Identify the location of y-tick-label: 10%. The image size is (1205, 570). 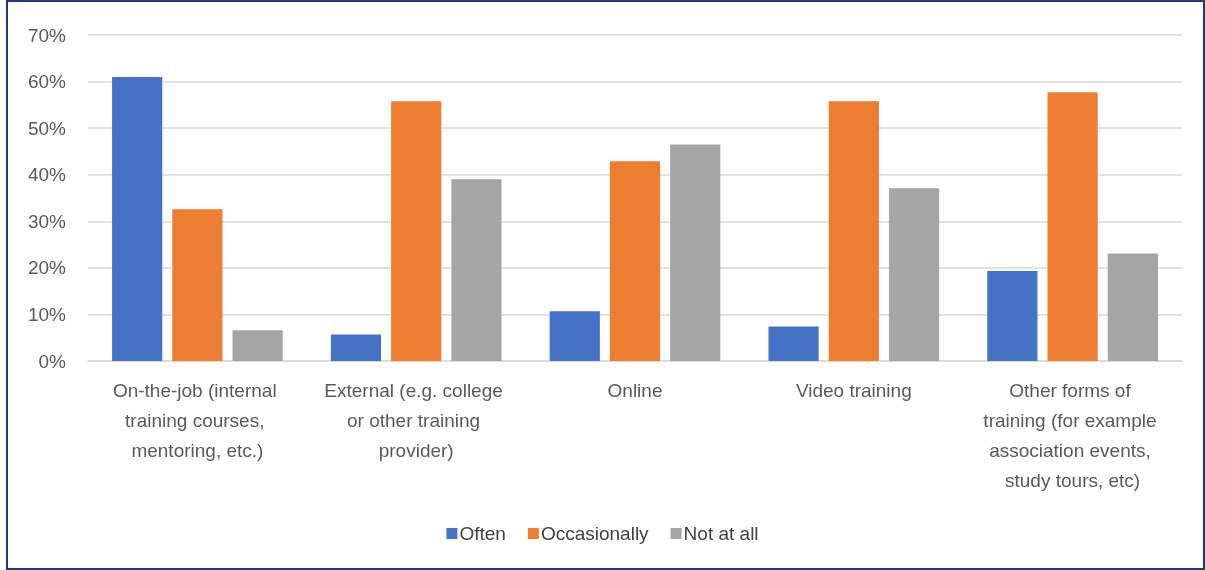
(47, 314).